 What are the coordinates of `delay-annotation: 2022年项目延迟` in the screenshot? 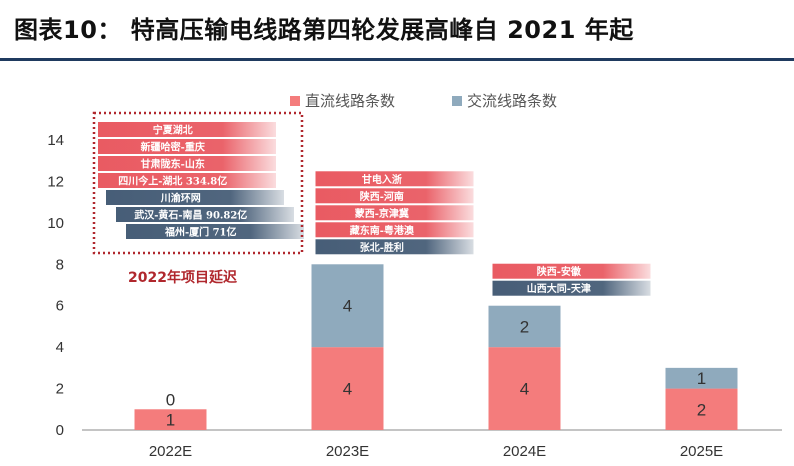 It's located at (198, 198).